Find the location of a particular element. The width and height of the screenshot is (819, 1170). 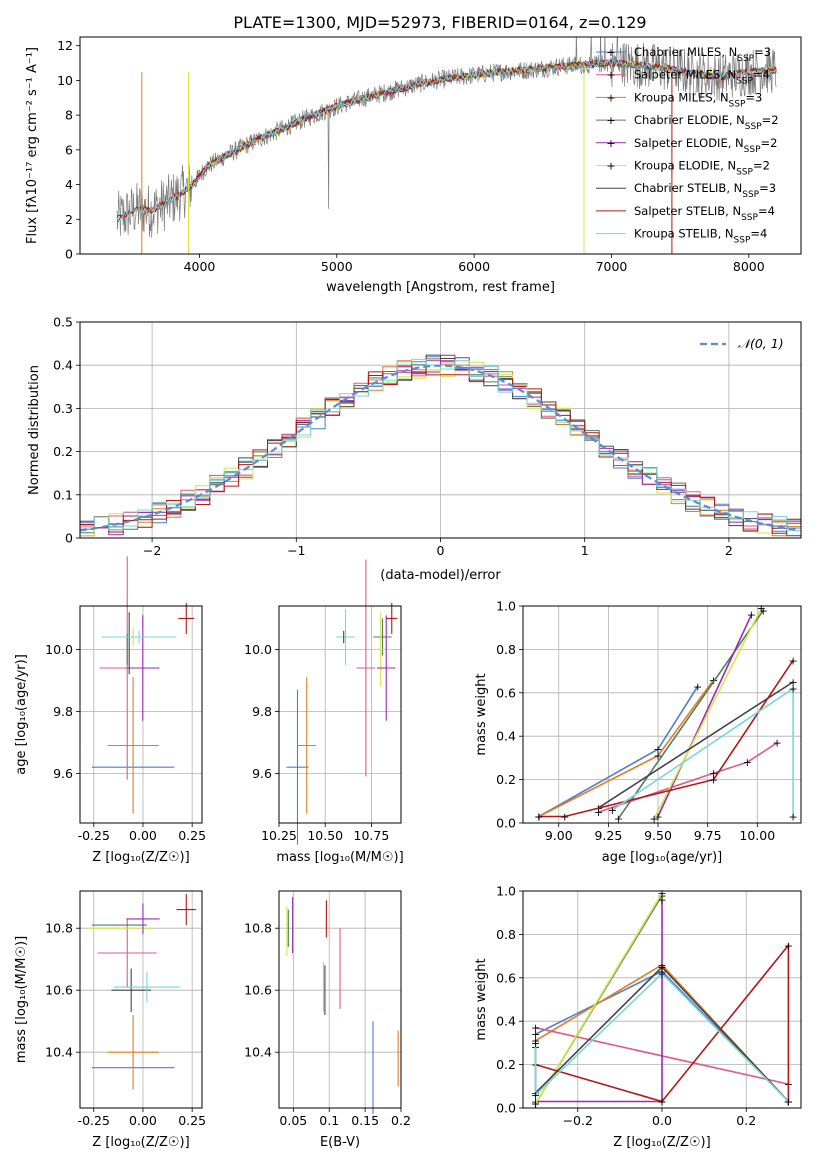

y-tick-label: 0.1 is located at coordinates (63, 494).